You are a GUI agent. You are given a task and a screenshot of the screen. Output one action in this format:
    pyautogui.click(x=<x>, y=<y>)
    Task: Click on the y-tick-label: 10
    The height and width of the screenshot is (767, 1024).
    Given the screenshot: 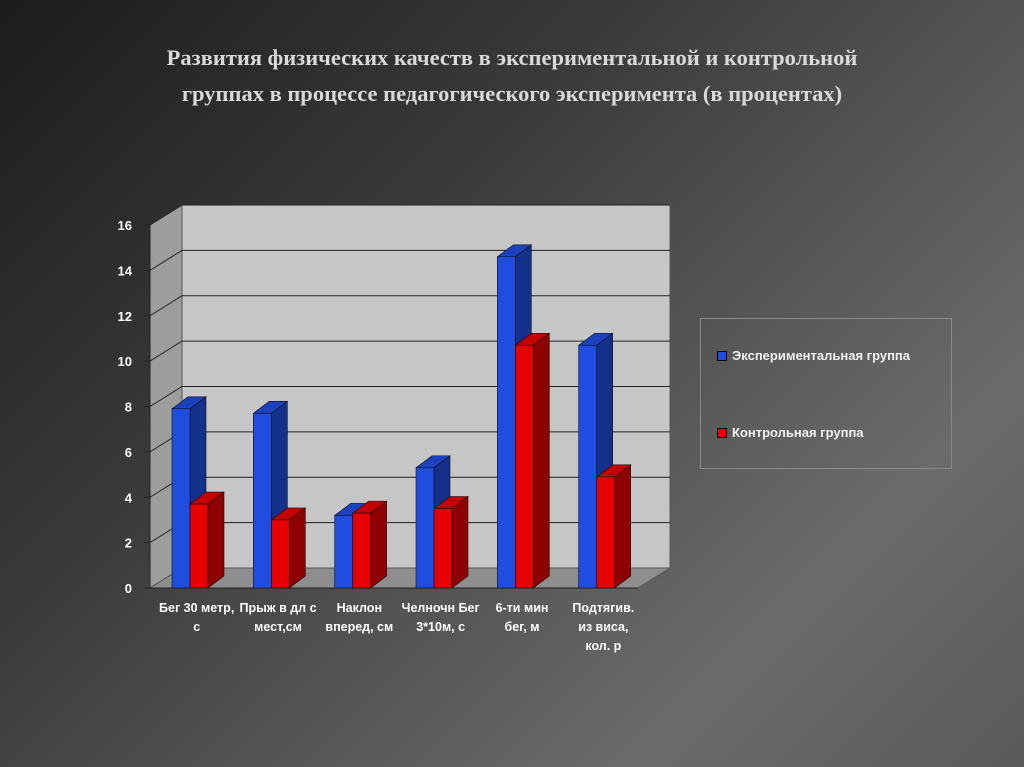 What is the action you would take?
    pyautogui.click(x=125, y=361)
    